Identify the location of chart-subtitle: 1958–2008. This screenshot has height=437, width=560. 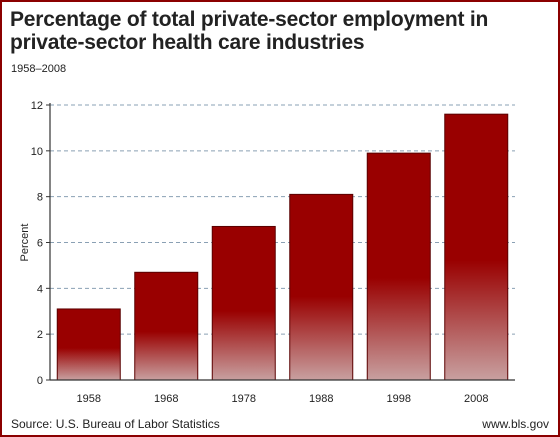
(39, 69).